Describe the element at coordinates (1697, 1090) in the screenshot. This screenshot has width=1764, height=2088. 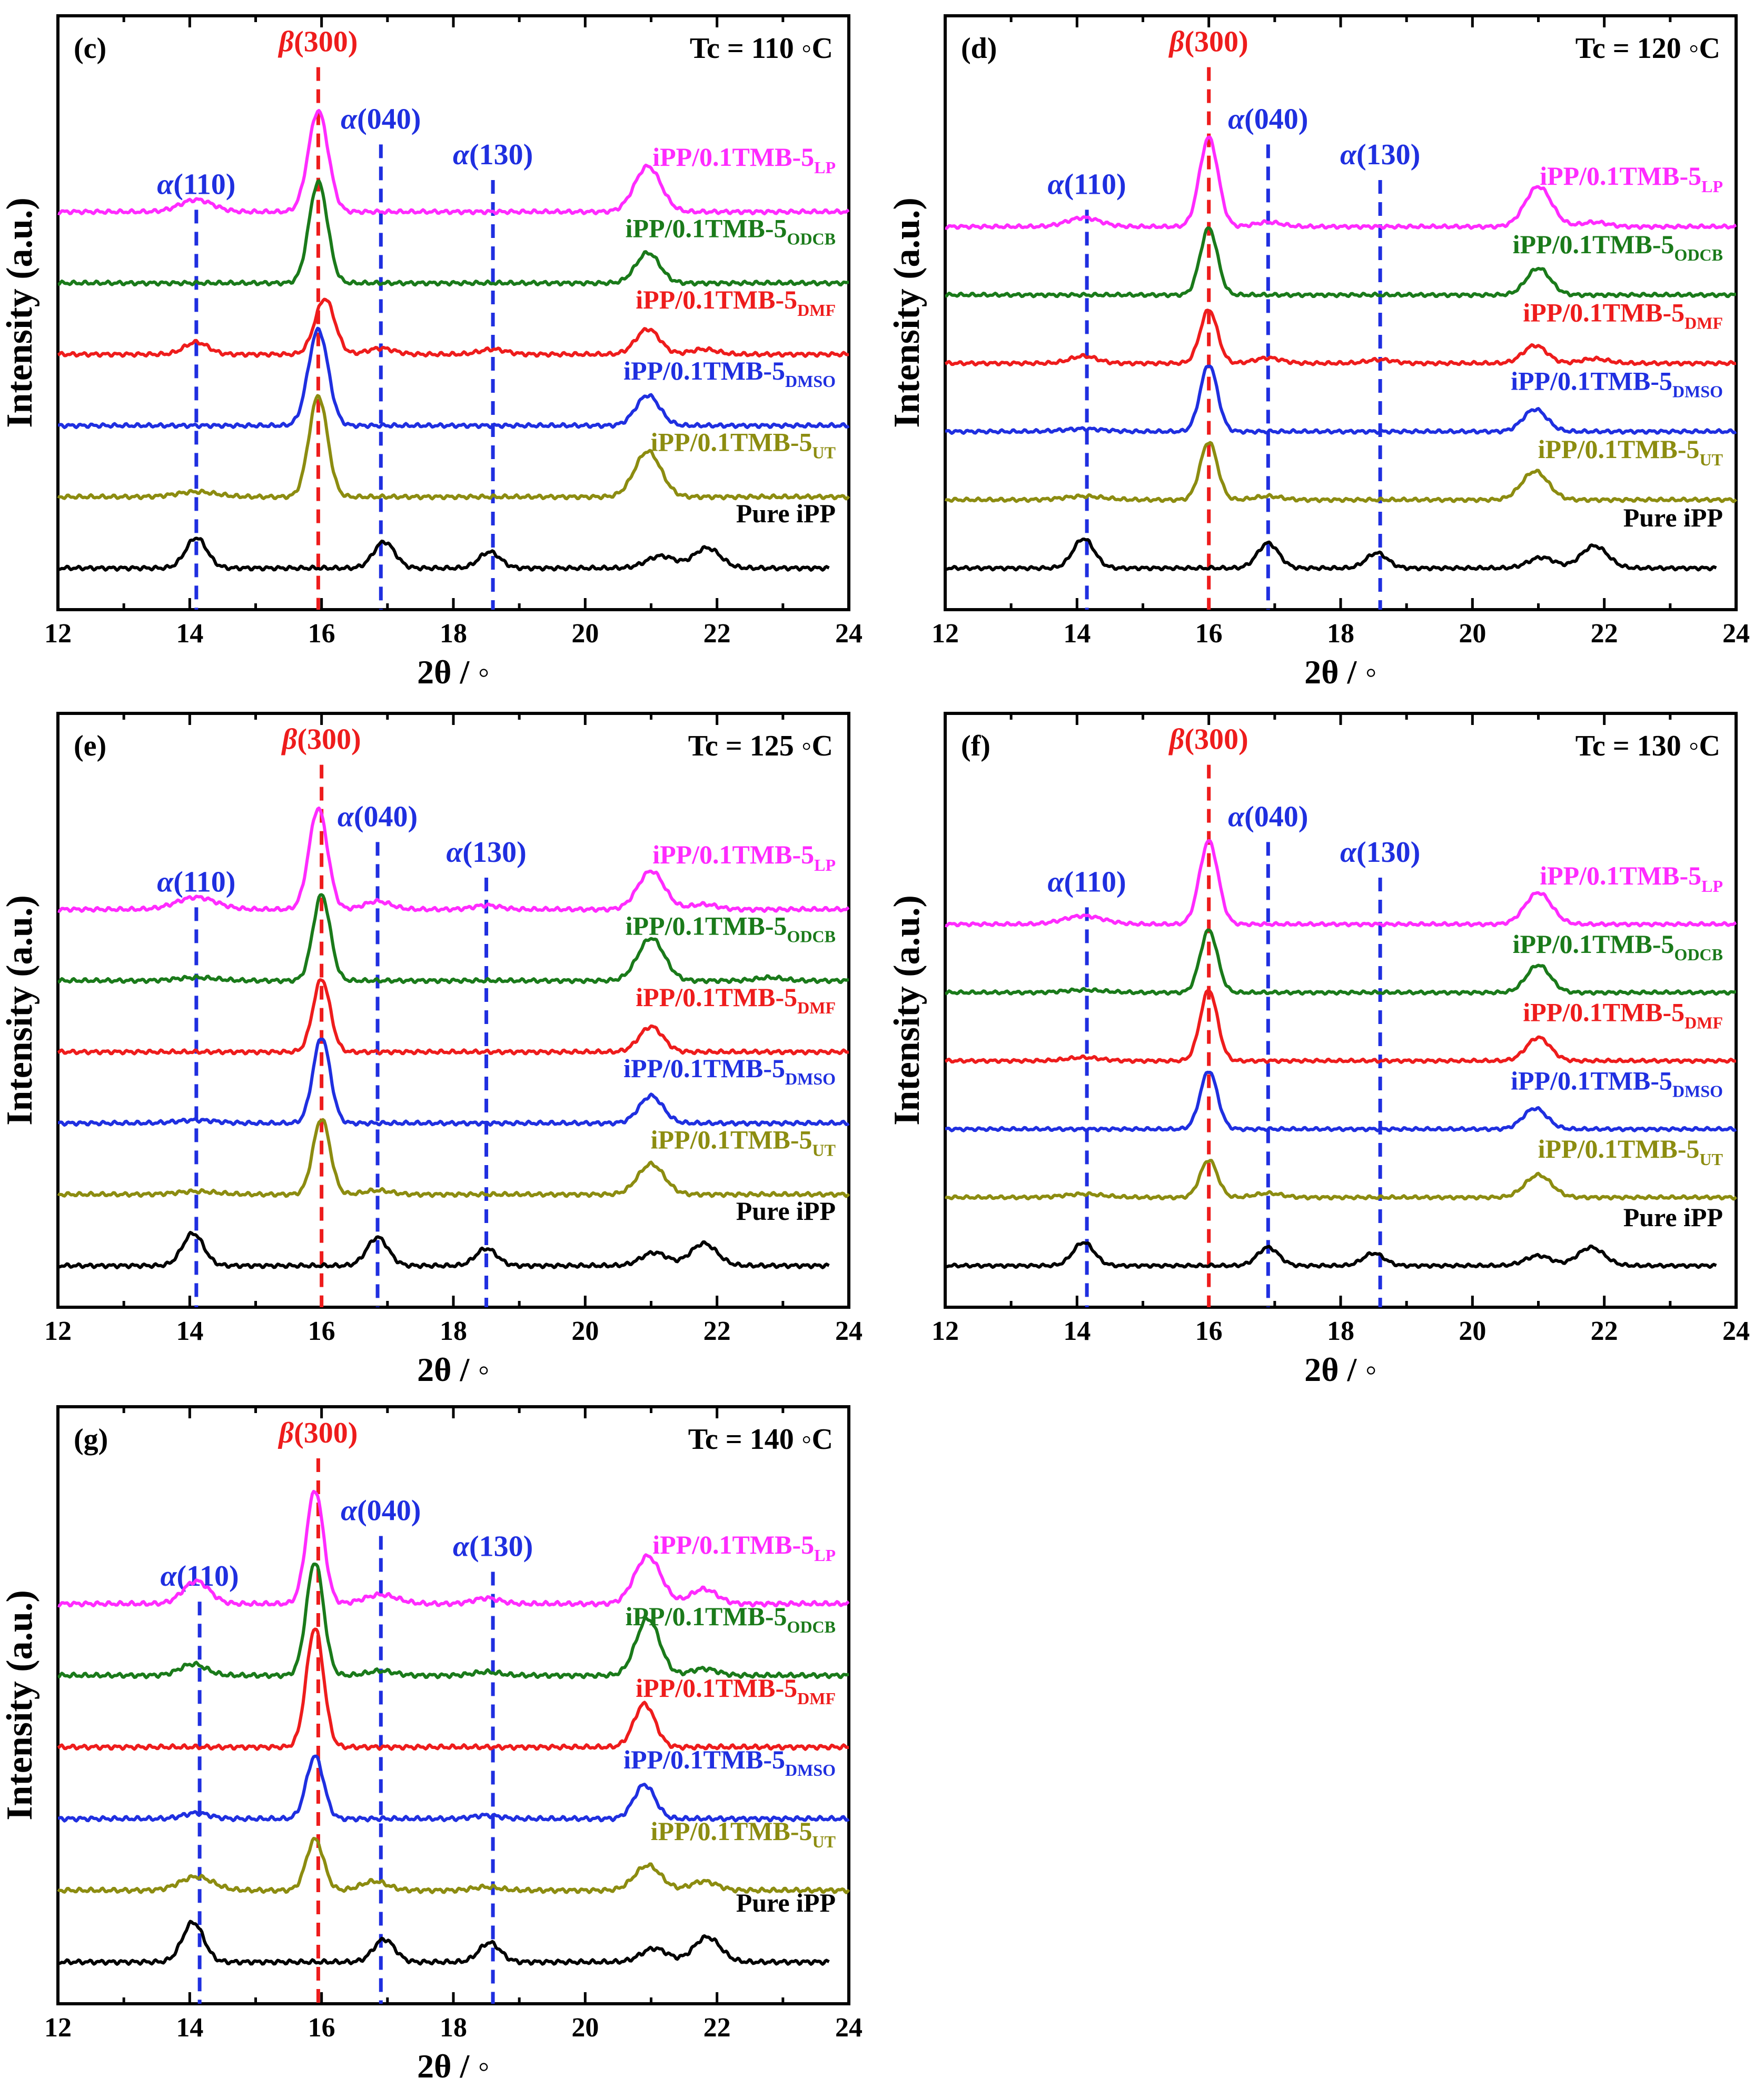
I see `series-subscript: DMSO` at that location.